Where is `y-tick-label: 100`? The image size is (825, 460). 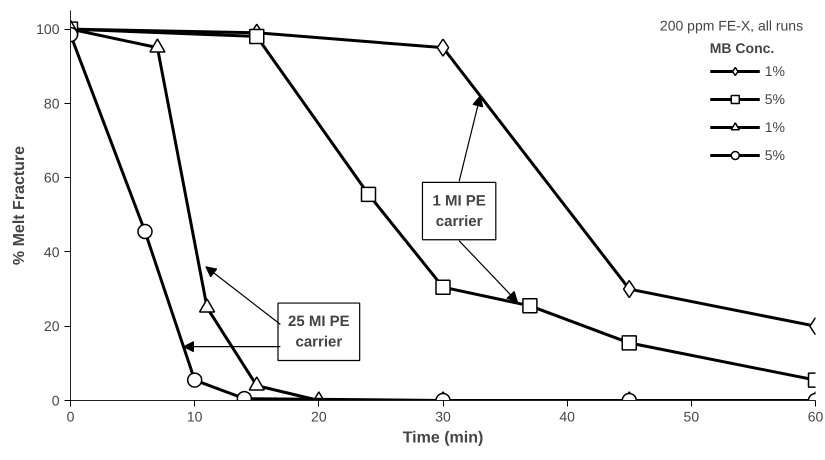 y-tick-label: 100 is located at coordinates (48, 29).